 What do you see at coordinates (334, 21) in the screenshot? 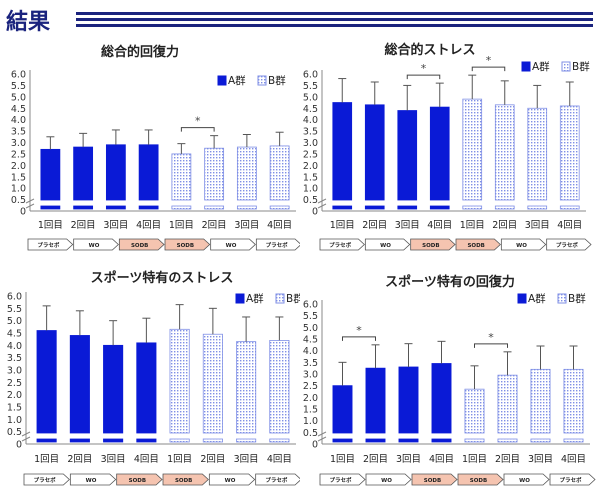
I see `header-rule` at bounding box center [334, 21].